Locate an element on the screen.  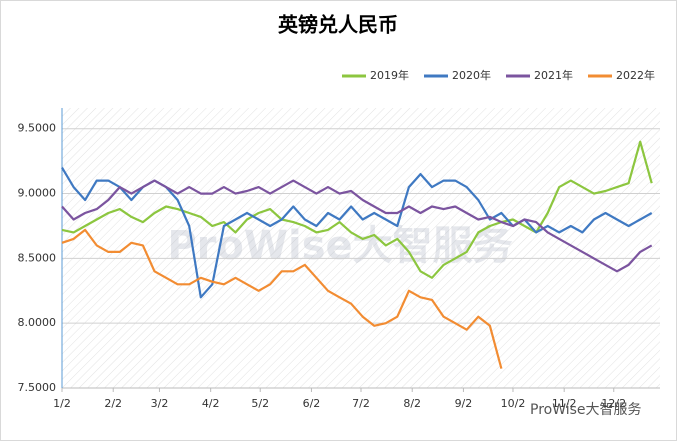
y-tick-label: 7.5000 is located at coordinates (37, 387).